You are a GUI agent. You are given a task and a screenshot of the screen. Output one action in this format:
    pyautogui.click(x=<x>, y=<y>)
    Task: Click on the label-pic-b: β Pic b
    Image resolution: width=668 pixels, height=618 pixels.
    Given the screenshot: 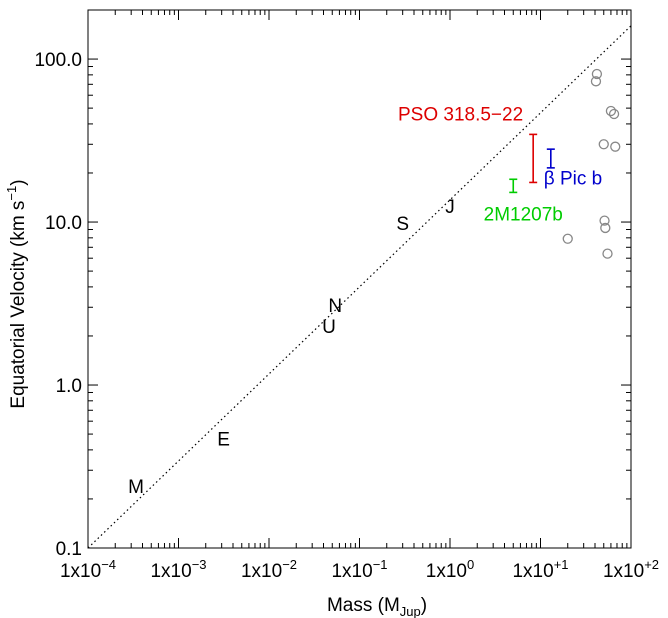 What is the action you would take?
    pyautogui.click(x=573, y=178)
    